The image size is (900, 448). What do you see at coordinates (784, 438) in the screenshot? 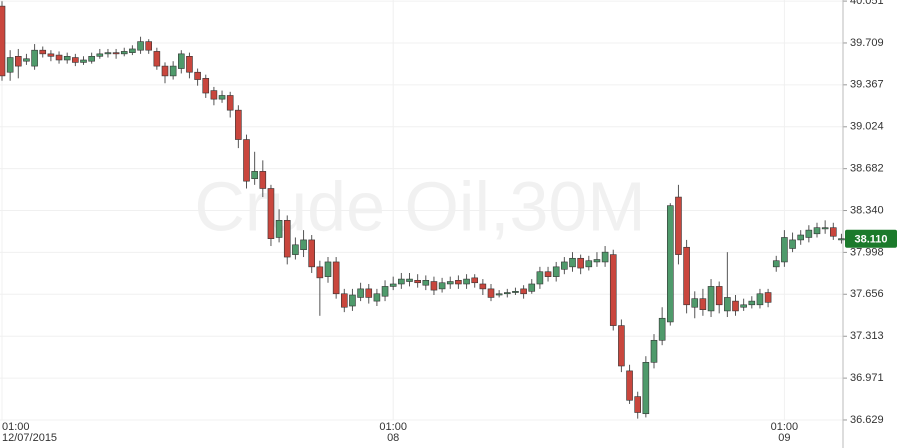
I see `x-tick-date: 09` at bounding box center [784, 438].